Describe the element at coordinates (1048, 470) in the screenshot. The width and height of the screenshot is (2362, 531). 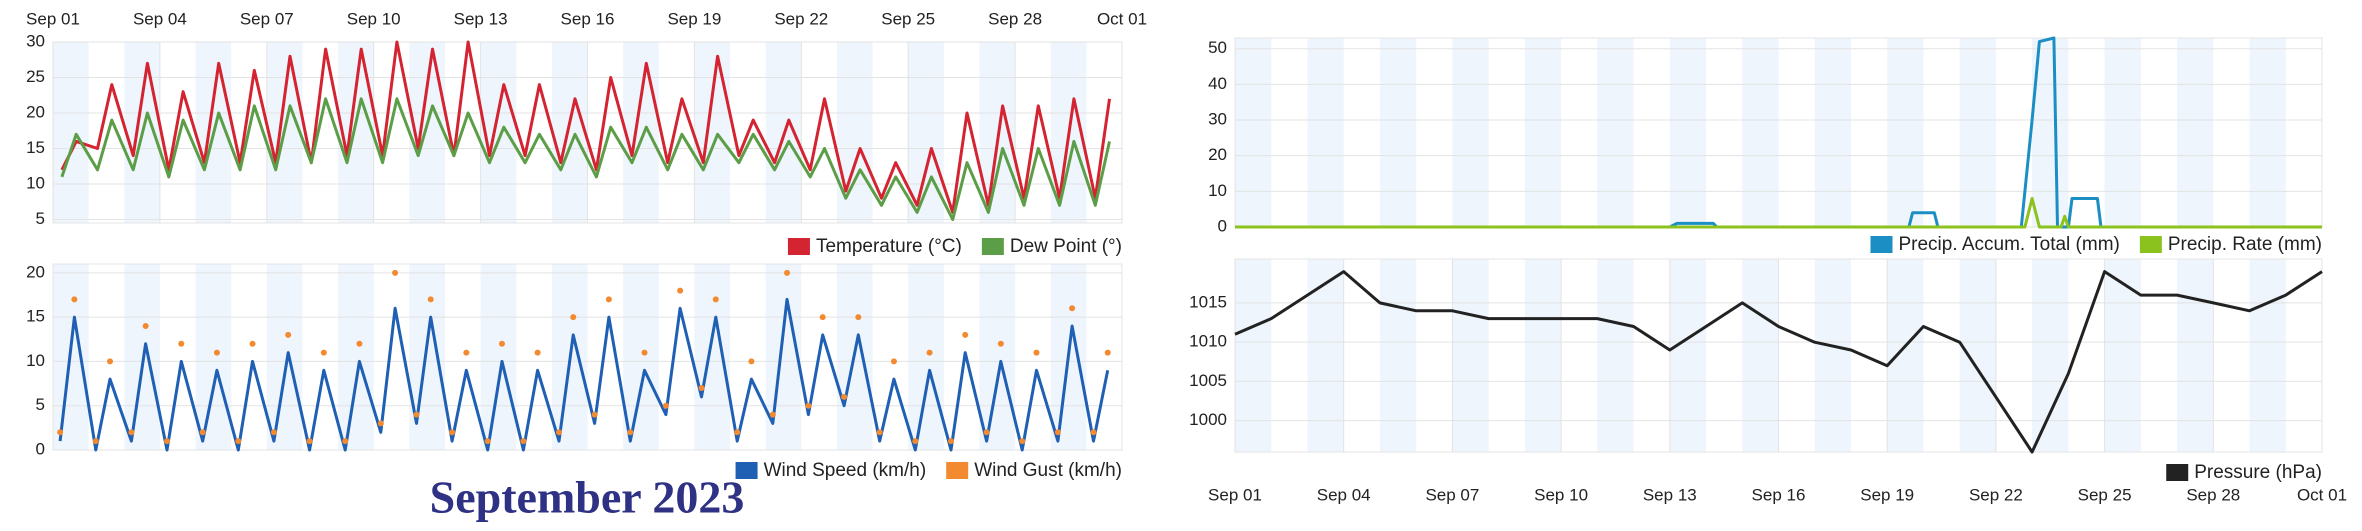
I see `legend-label: Wind Gust (km/h)` at that location.